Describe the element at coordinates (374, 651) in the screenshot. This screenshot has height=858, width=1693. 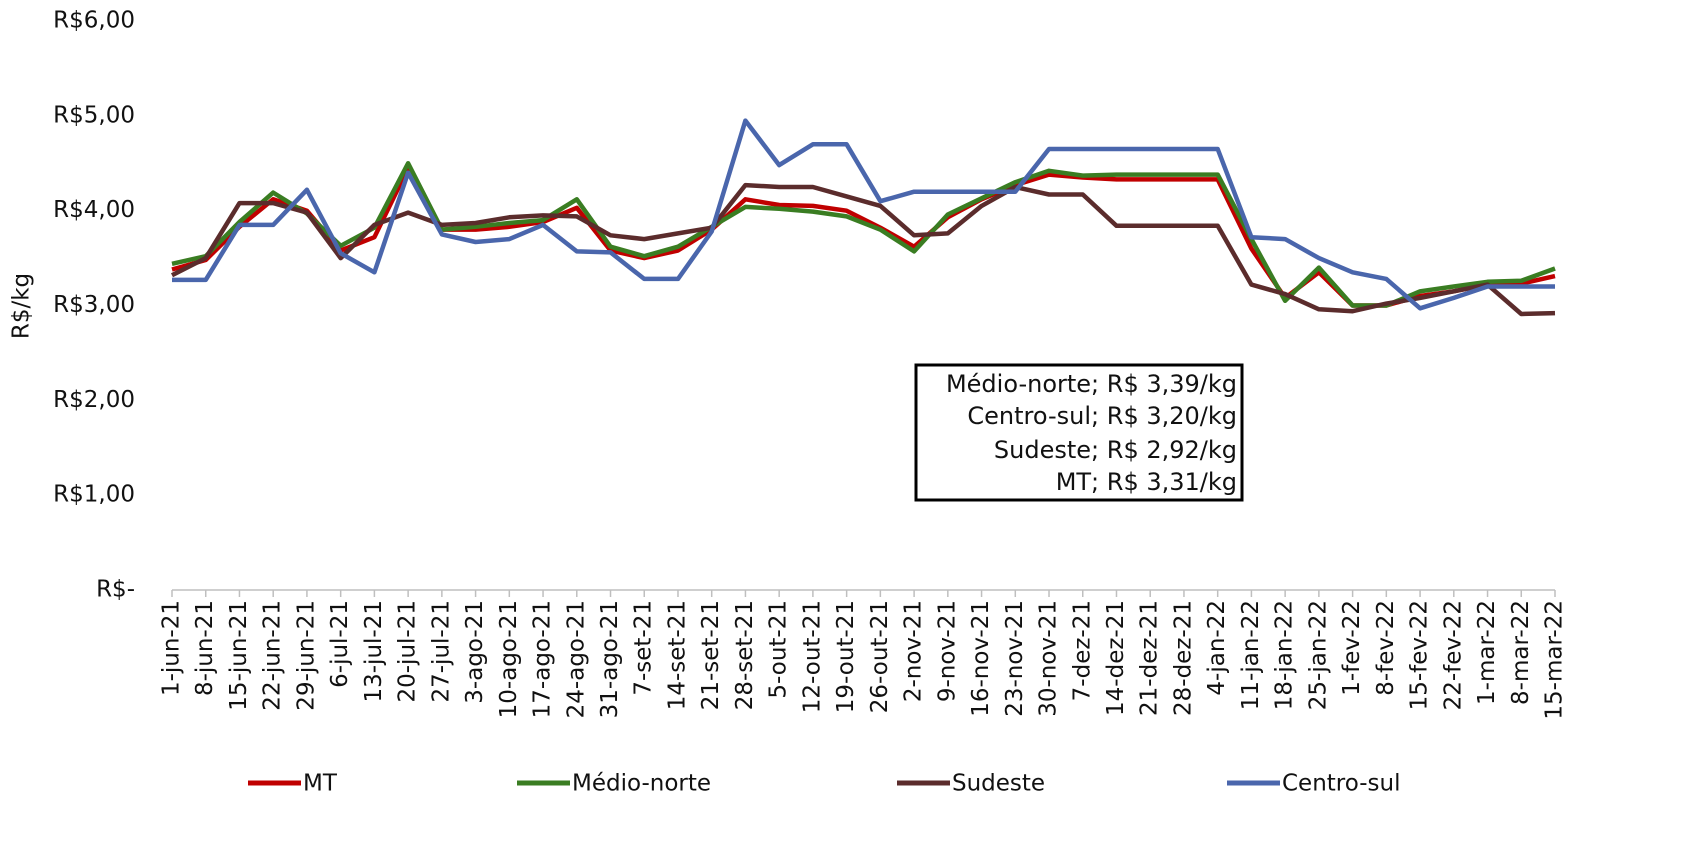
I see `x-tick-label: 13-jul-21` at that location.